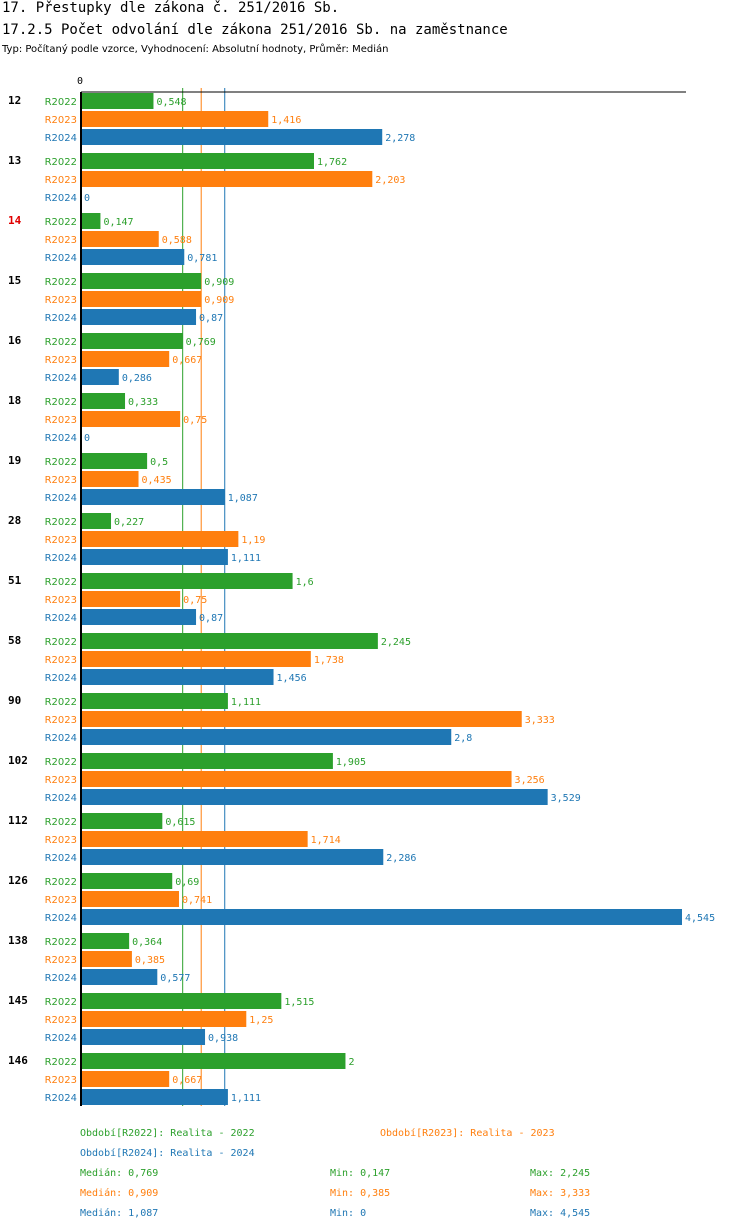  What do you see at coordinates (246, 558) in the screenshot?
I see `value-label: 1,111` at bounding box center [246, 558].